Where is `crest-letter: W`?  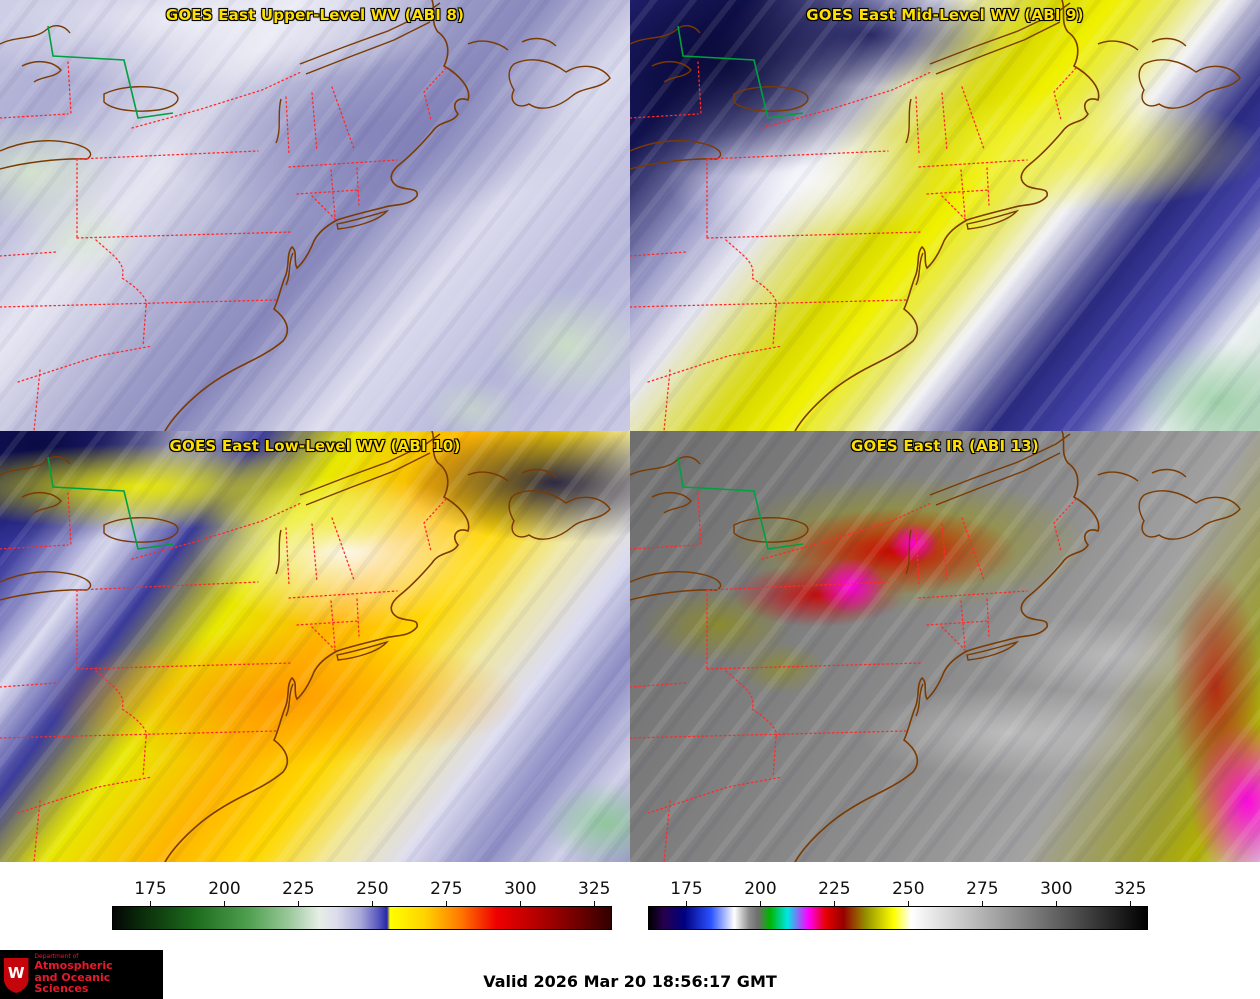 crest-letter: W is located at coordinates (16, 972).